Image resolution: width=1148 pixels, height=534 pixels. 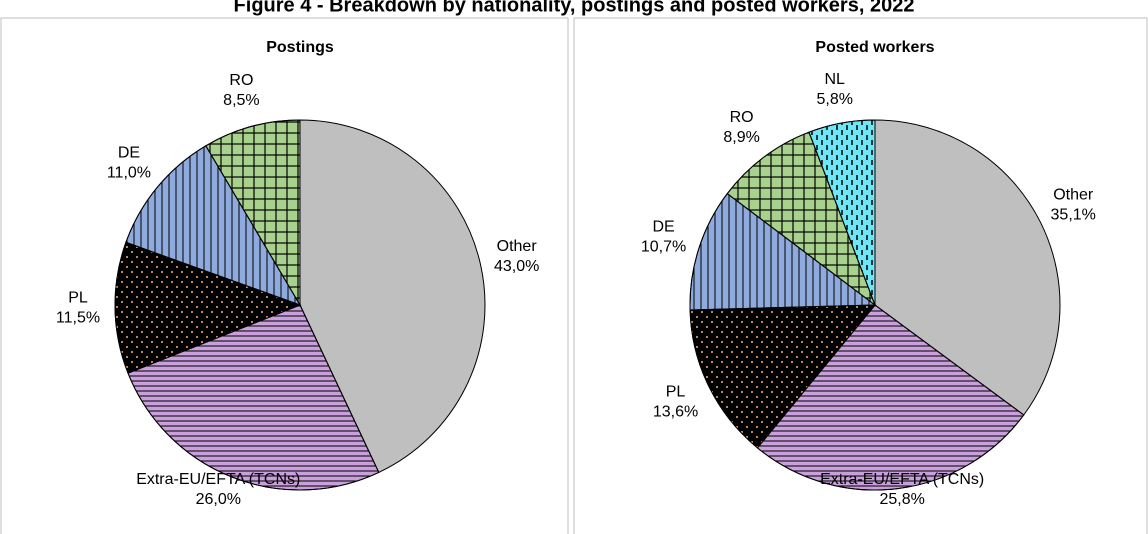 What do you see at coordinates (516, 266) in the screenshot?
I see `slice-value-label: 43,0%` at bounding box center [516, 266].